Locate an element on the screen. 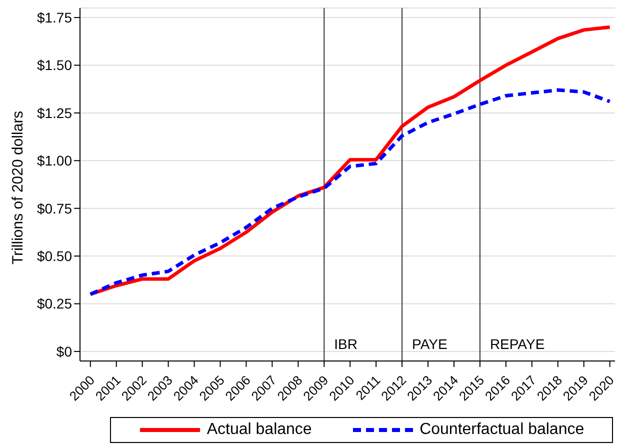 The image size is (627, 447). ref-line-label: REPAYE is located at coordinates (517, 344).